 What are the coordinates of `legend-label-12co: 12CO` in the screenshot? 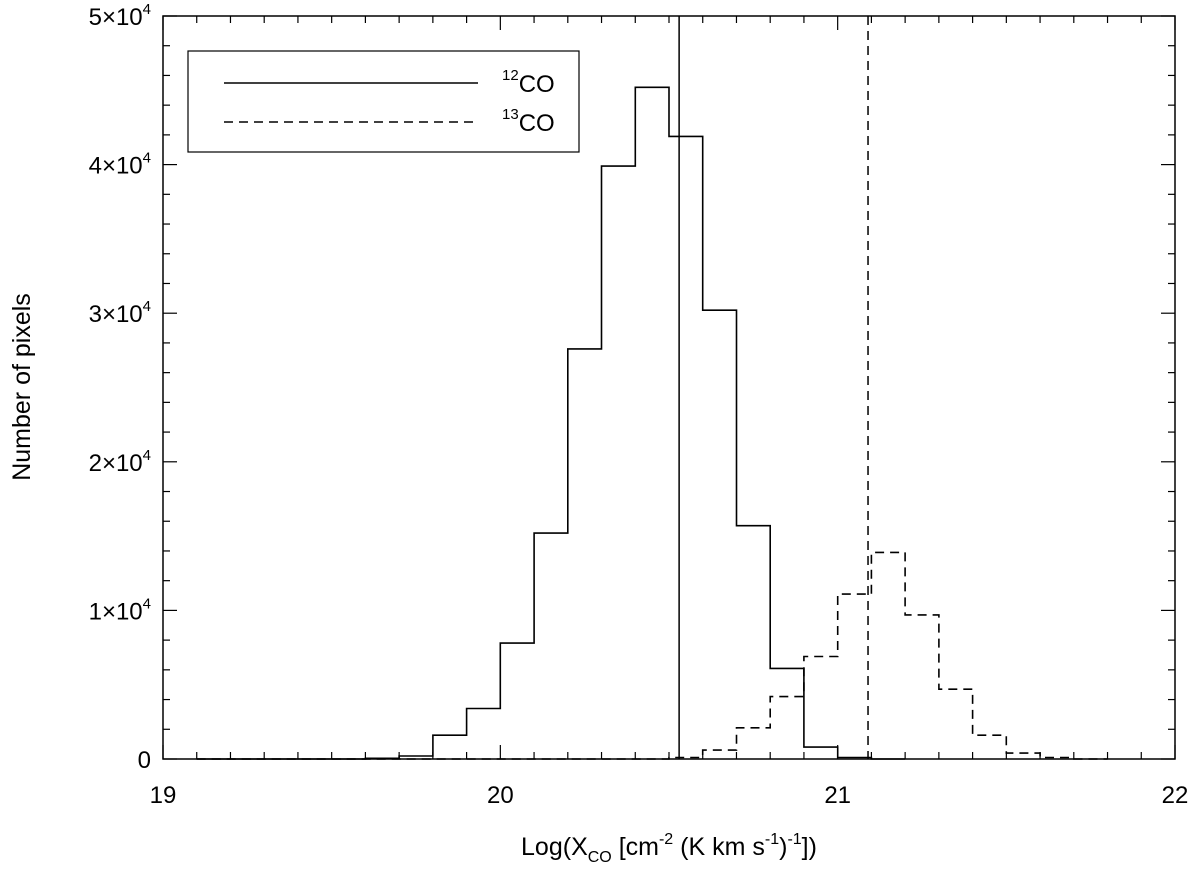 It's located at (528, 82).